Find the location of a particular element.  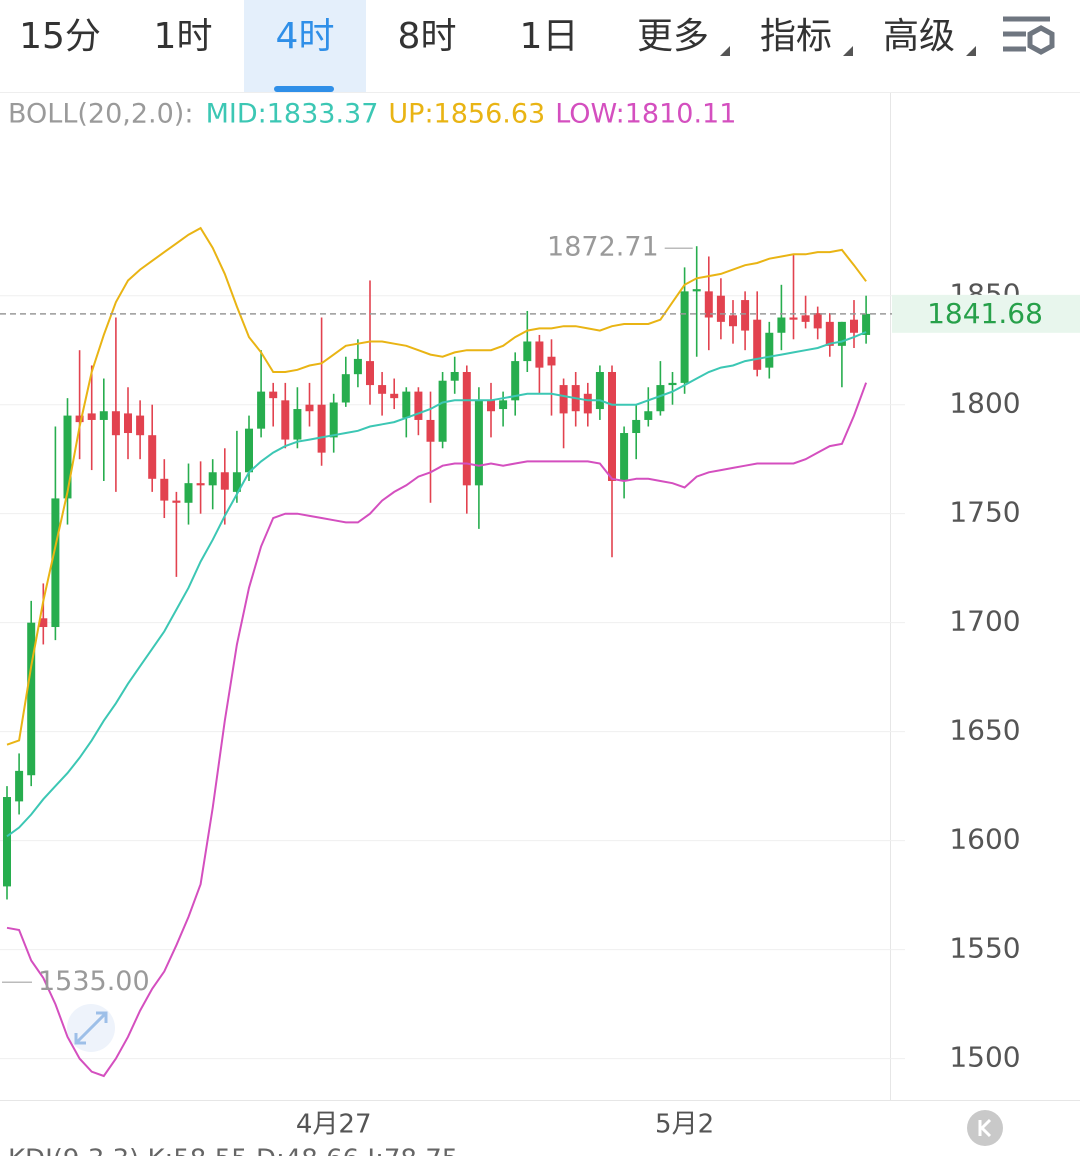

legend-entry: MID:1833.37 is located at coordinates (292, 114).